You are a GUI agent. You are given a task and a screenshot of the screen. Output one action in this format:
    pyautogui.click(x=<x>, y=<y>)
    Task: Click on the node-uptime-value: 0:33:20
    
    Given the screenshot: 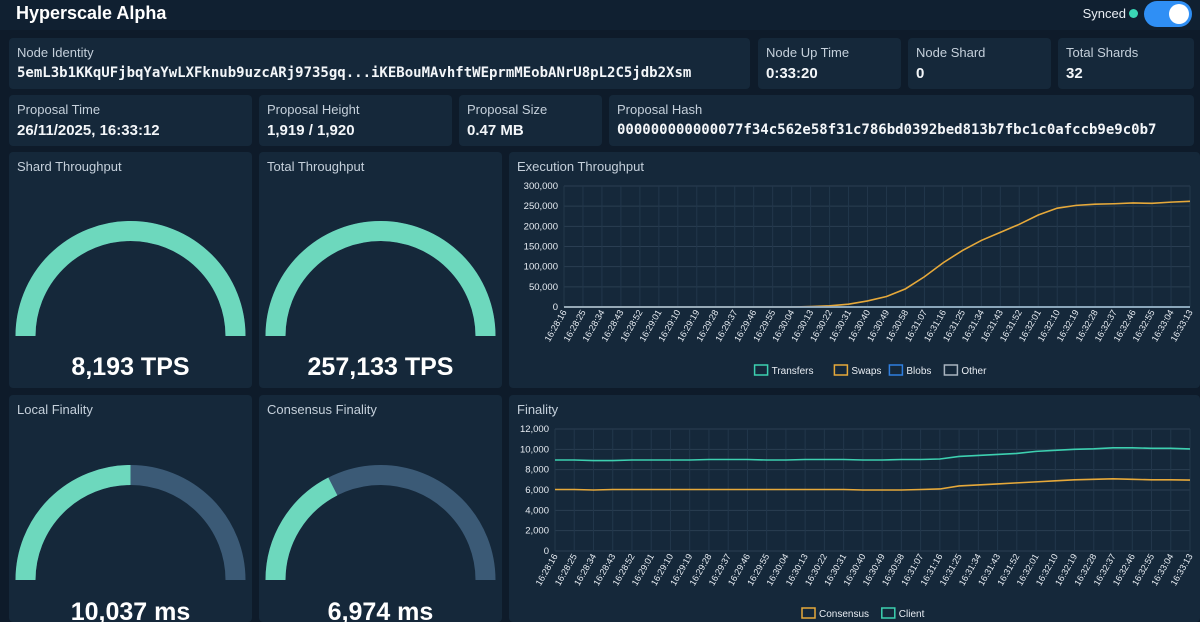 What is the action you would take?
    pyautogui.click(x=792, y=73)
    